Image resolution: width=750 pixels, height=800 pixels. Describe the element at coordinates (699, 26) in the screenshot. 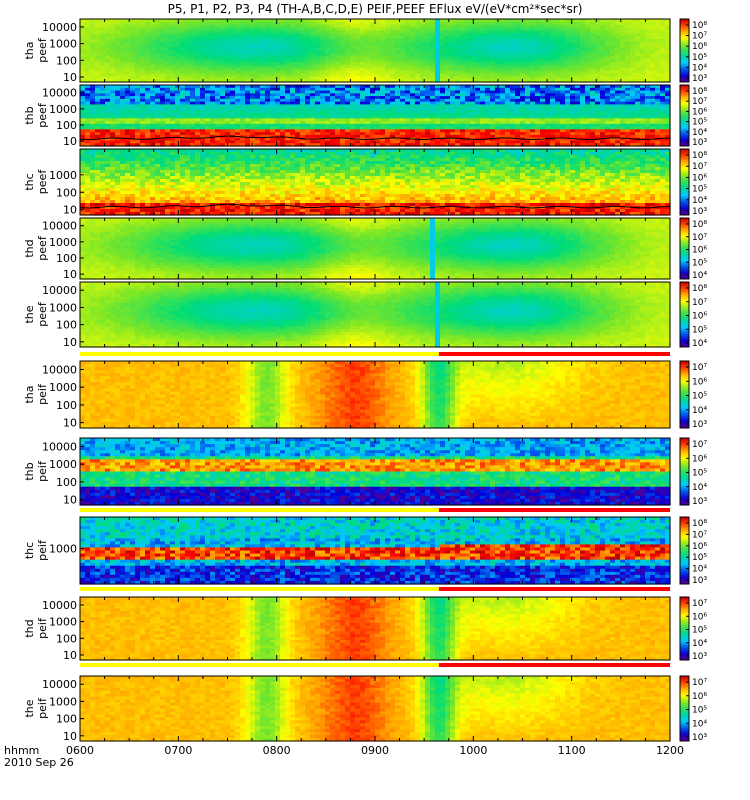

I see `colorbar-tick-label: 10⁸` at that location.